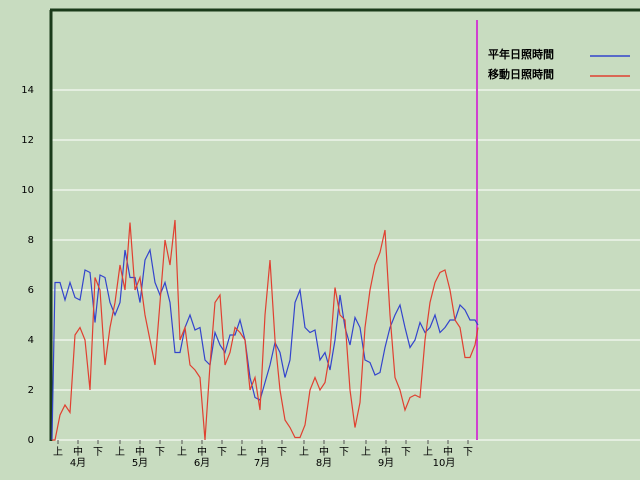  Describe the element at coordinates (140, 463) in the screenshot. I see `month-label: 5月` at that location.